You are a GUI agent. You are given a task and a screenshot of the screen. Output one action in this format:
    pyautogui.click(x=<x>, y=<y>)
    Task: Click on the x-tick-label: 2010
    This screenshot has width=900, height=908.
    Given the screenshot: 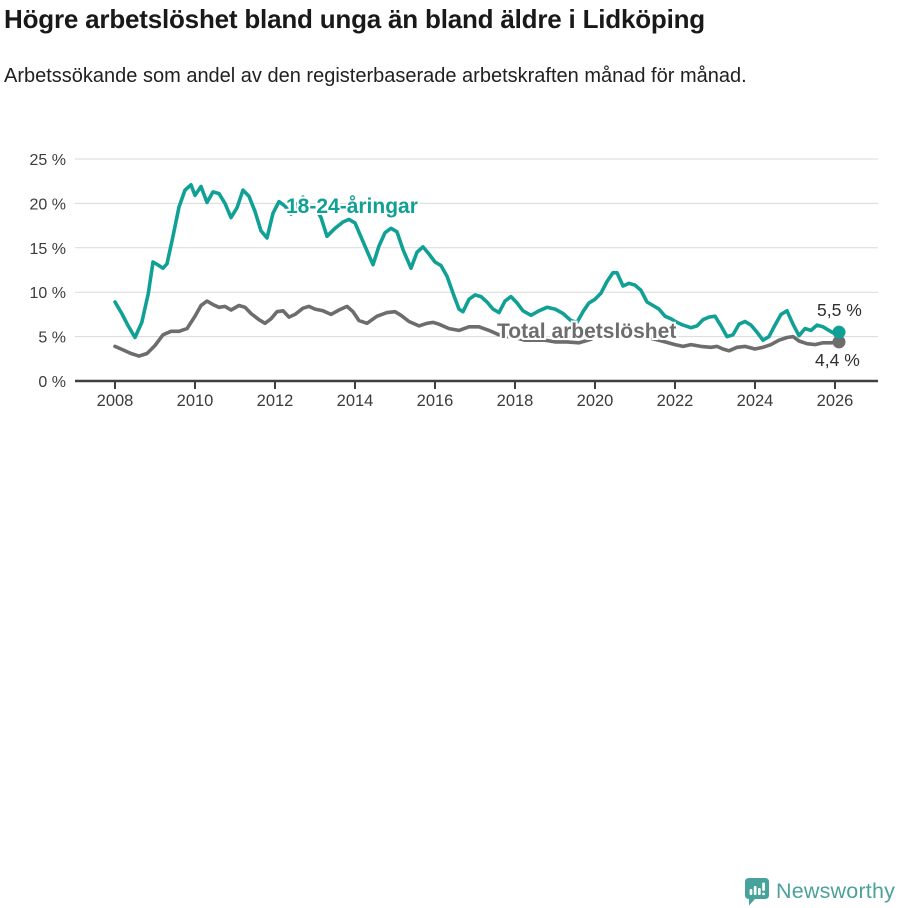 What is the action you would take?
    pyautogui.click(x=195, y=401)
    